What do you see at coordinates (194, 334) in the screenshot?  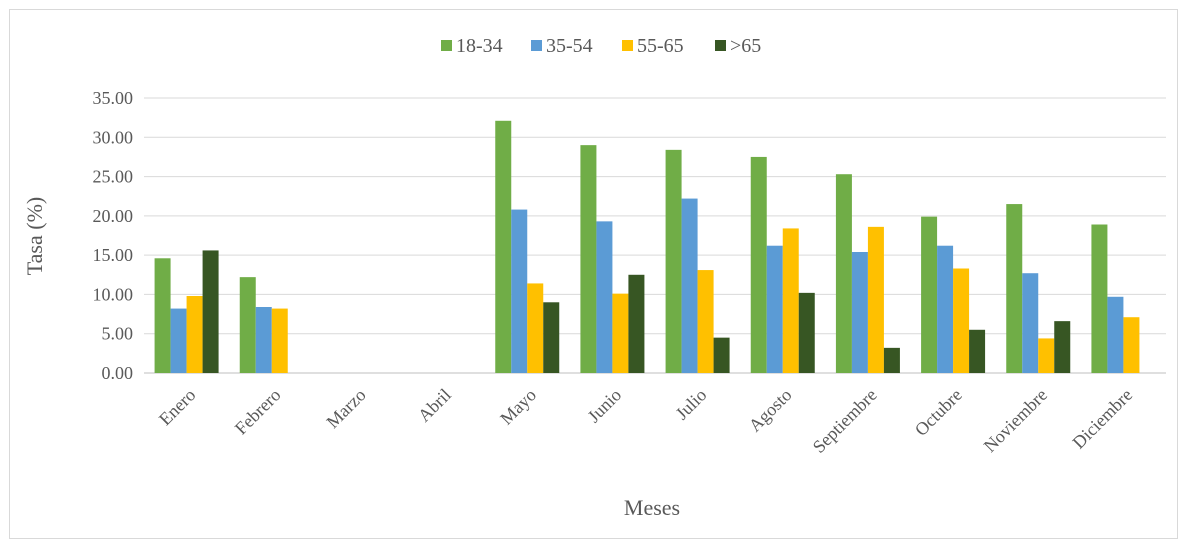 I see `bar-5565-enero` at bounding box center [194, 334].